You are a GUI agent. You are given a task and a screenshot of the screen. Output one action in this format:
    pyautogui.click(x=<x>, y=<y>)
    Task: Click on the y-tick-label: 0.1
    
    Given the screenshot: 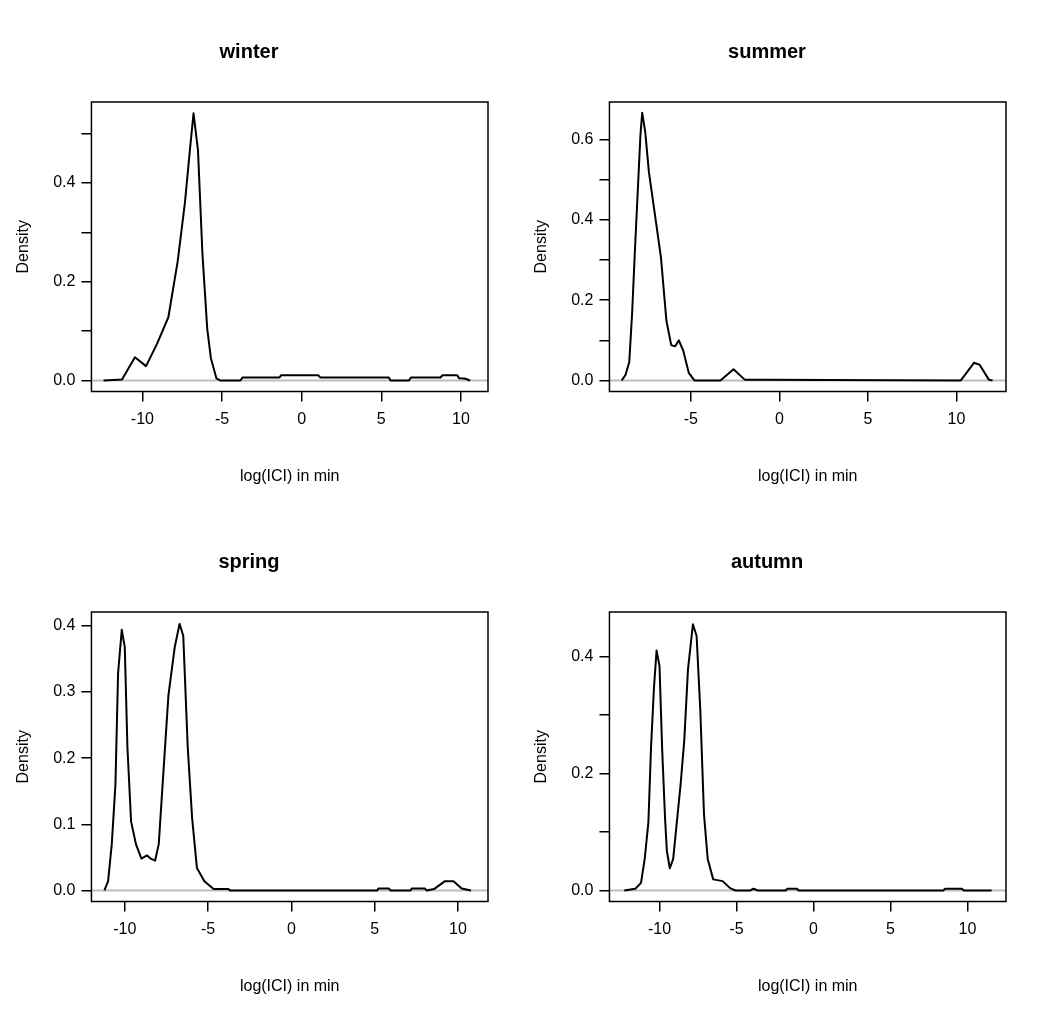 What is the action you would take?
    pyautogui.click(x=64, y=823)
    